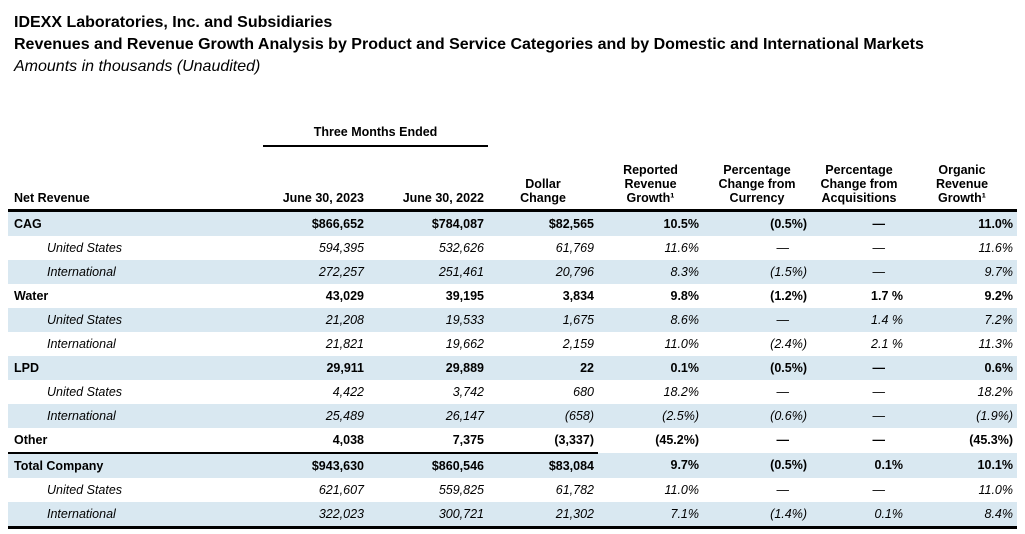 This screenshot has width=1025, height=534. Describe the element at coordinates (543, 367) in the screenshot. I see `cell: 22` at that location.